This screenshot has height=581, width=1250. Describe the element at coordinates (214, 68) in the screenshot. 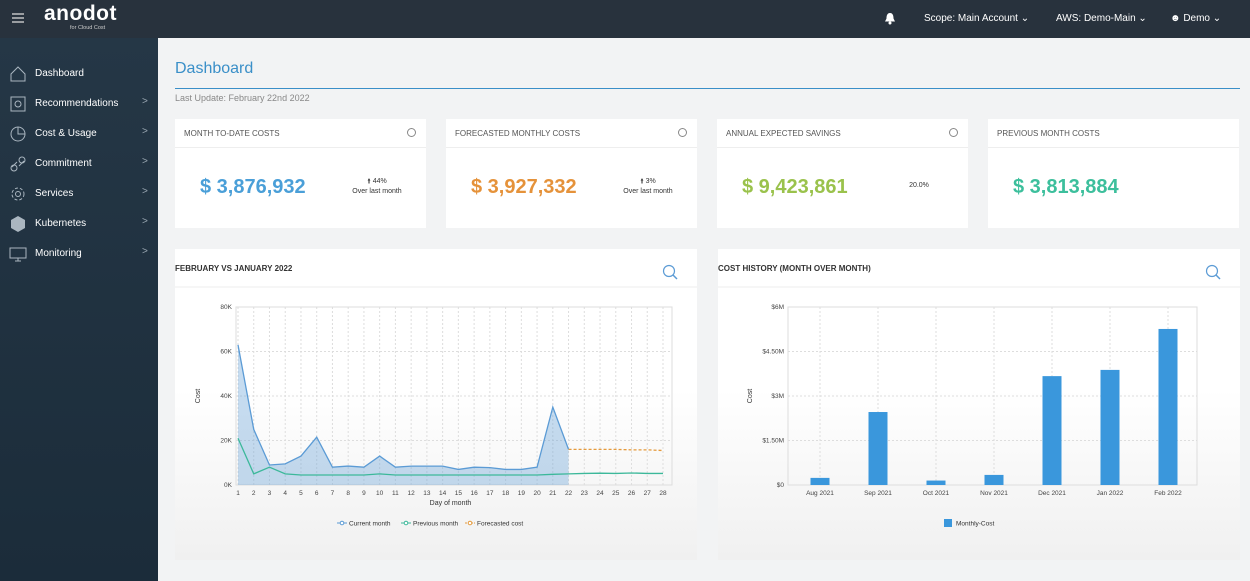

I see `page-title: Dashboard` at that location.